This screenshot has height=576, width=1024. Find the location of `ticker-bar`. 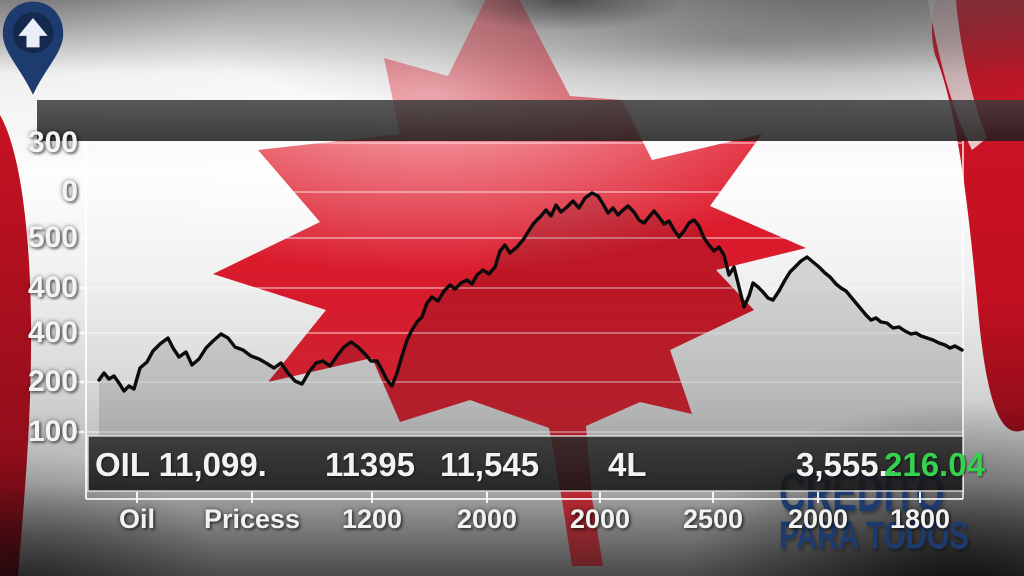

ticker-bar is located at coordinates (525, 463).